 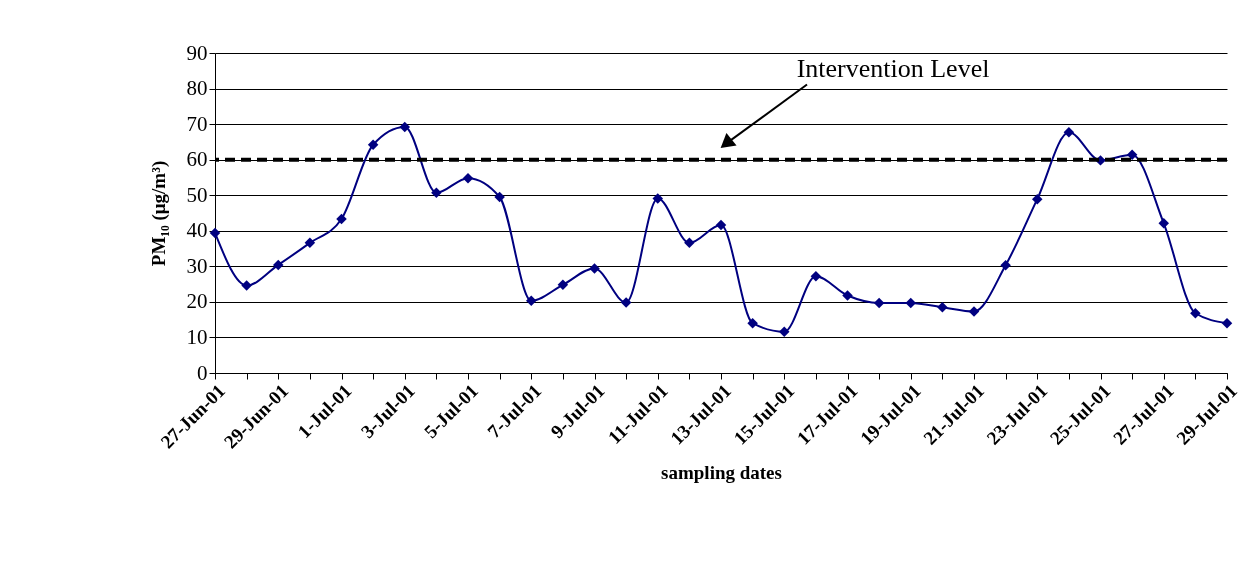 I want to click on y-tick-label: 0, so click(x=202, y=372).